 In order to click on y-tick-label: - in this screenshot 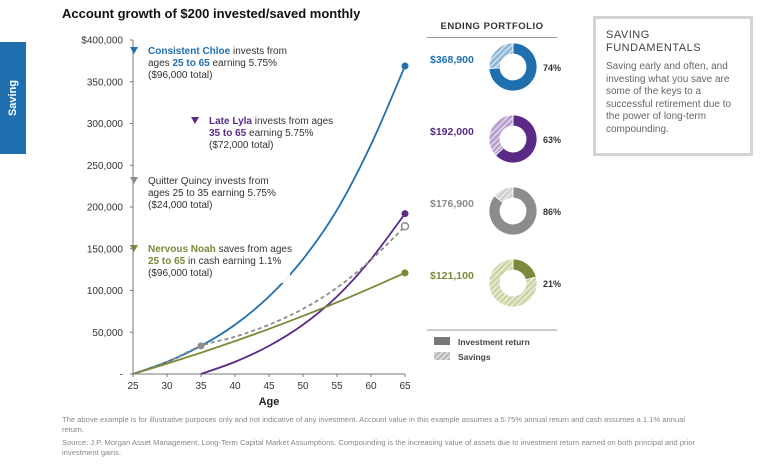, I will do `click(121, 375)`.